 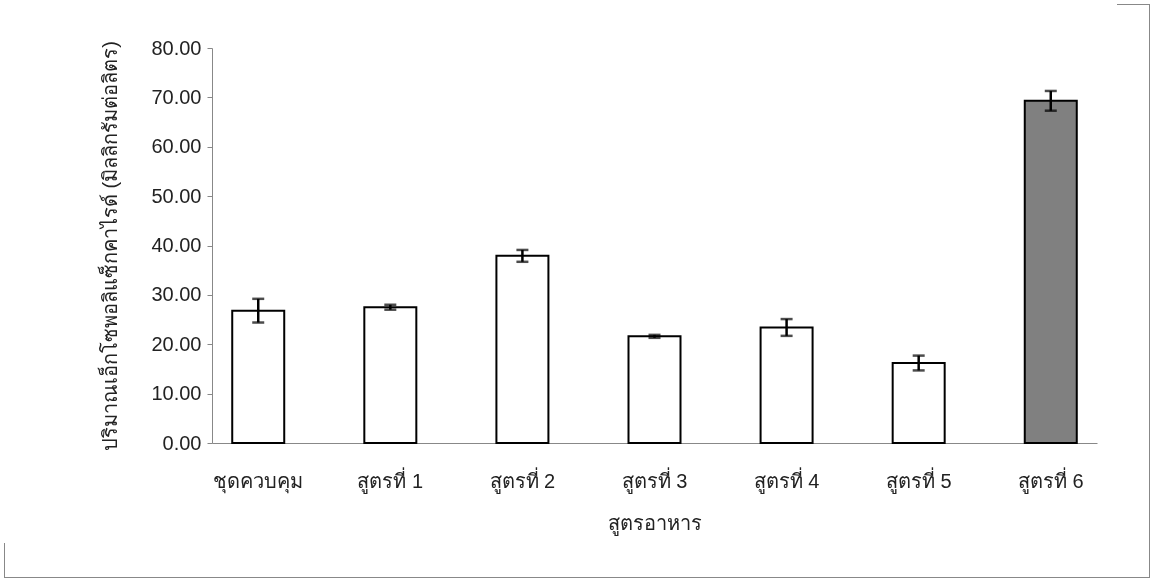 I want to click on x-tick-label: สูตรที่ 4, so click(x=786, y=480).